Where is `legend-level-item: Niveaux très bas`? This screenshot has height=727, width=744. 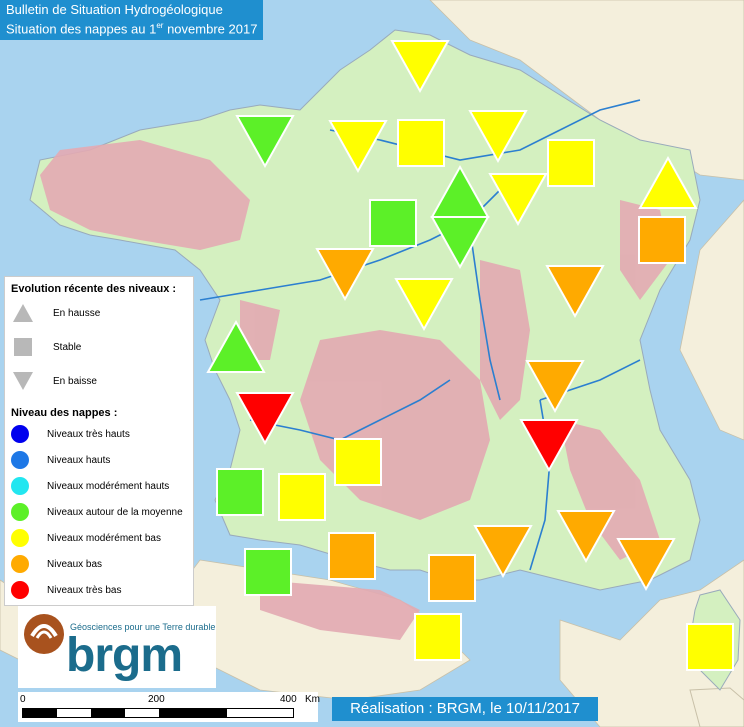 legend-level-item: Niveaux très bas is located at coordinates (66, 590).